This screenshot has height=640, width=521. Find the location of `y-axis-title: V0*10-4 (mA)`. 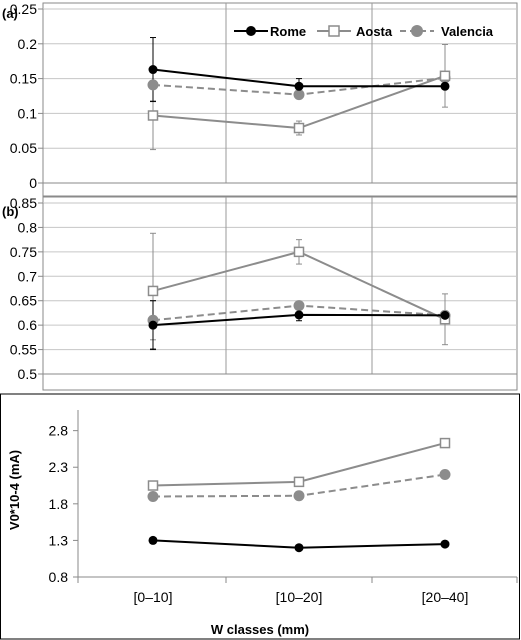

y-axis-title: V0*10-4 (mA) is located at coordinates (14, 490).